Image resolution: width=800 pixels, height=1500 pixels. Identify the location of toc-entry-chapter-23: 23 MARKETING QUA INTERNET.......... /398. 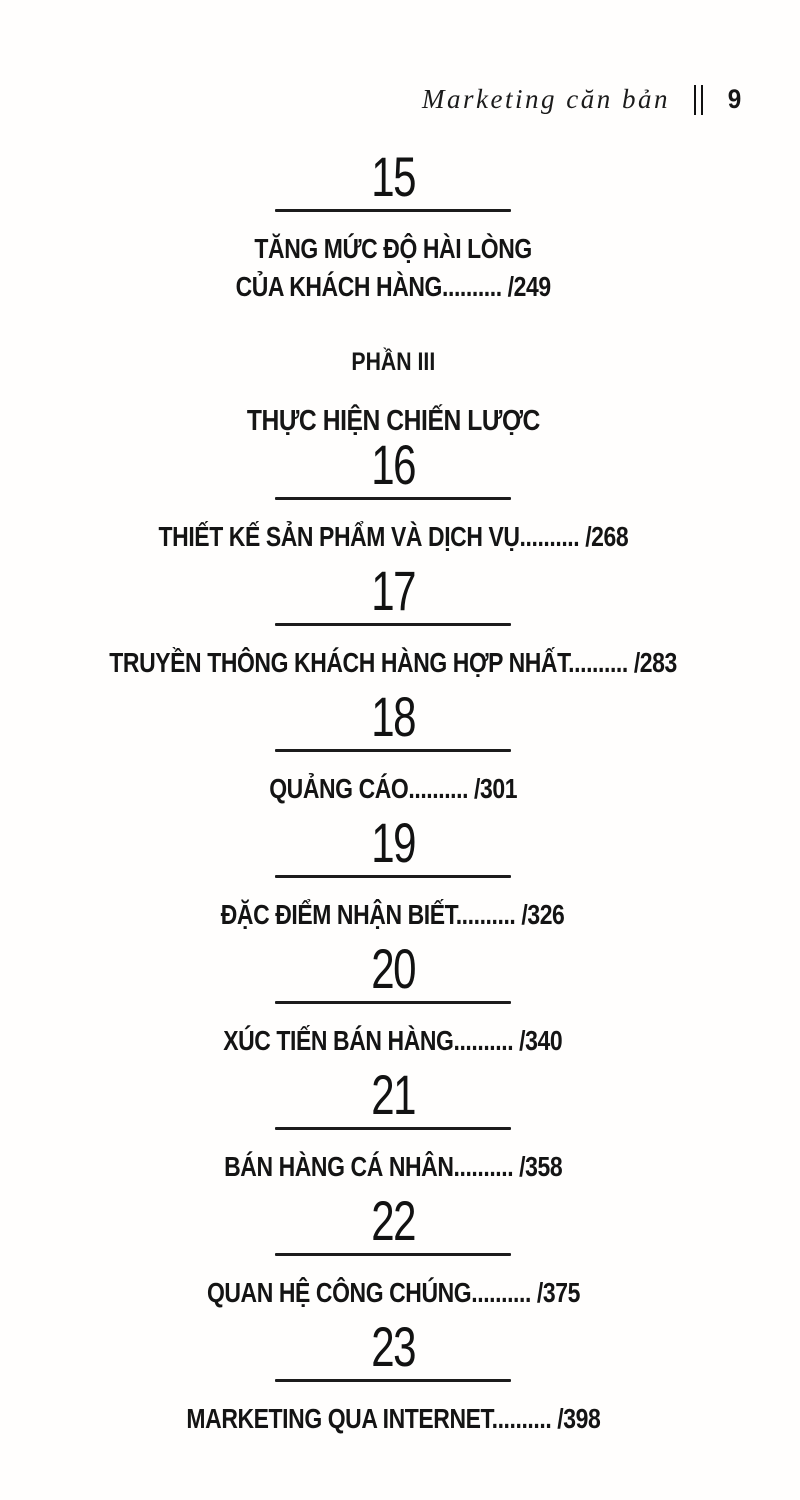
(393, 1376).